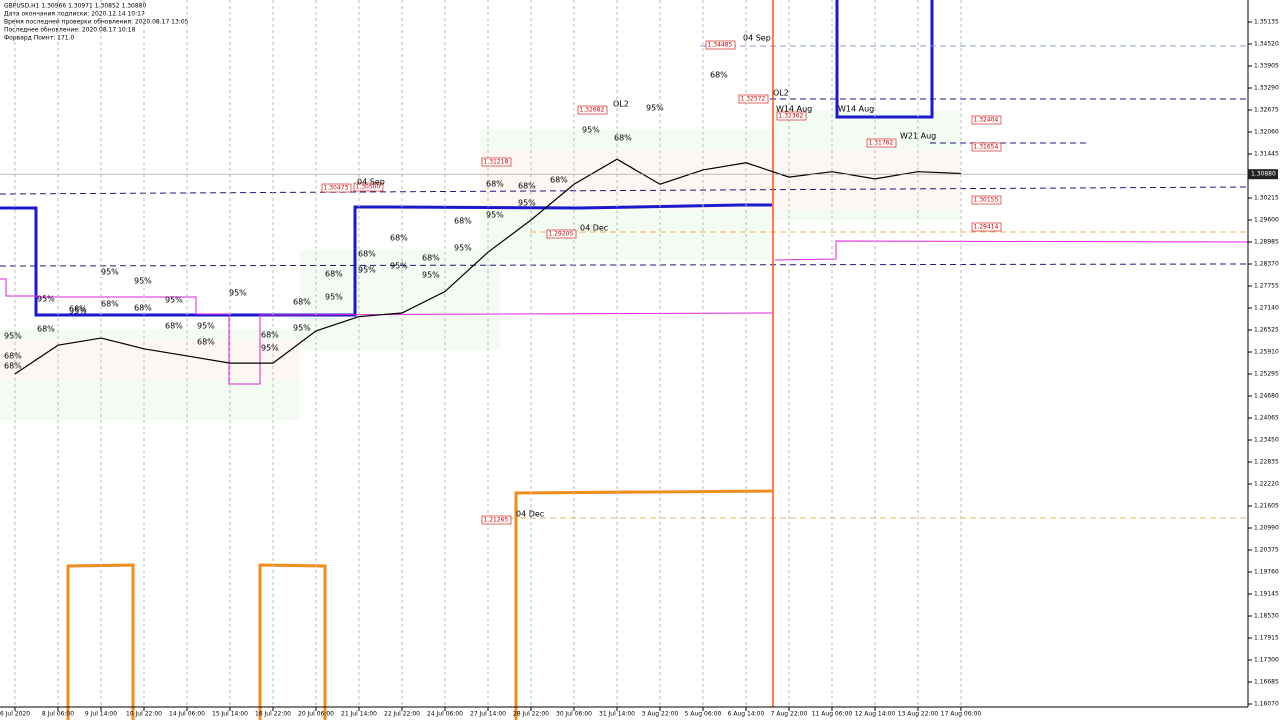  Describe the element at coordinates (1266, 44) in the screenshot. I see `y-tick-label: 1.34520` at that location.